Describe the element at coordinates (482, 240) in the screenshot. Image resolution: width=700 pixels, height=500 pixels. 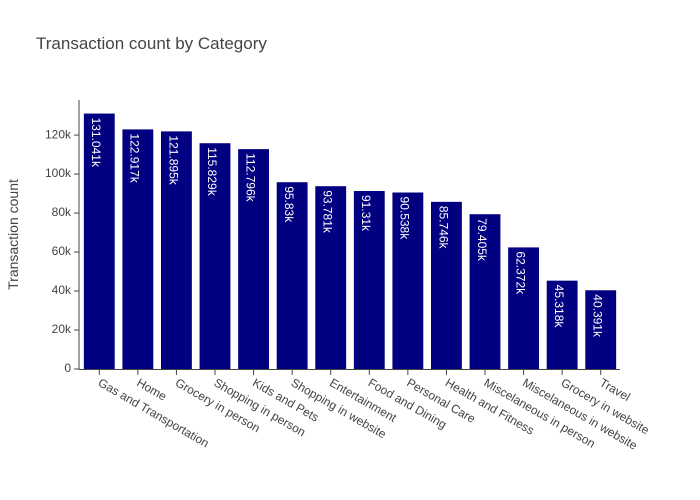
I see `data-label-10: 79.405k` at that location.